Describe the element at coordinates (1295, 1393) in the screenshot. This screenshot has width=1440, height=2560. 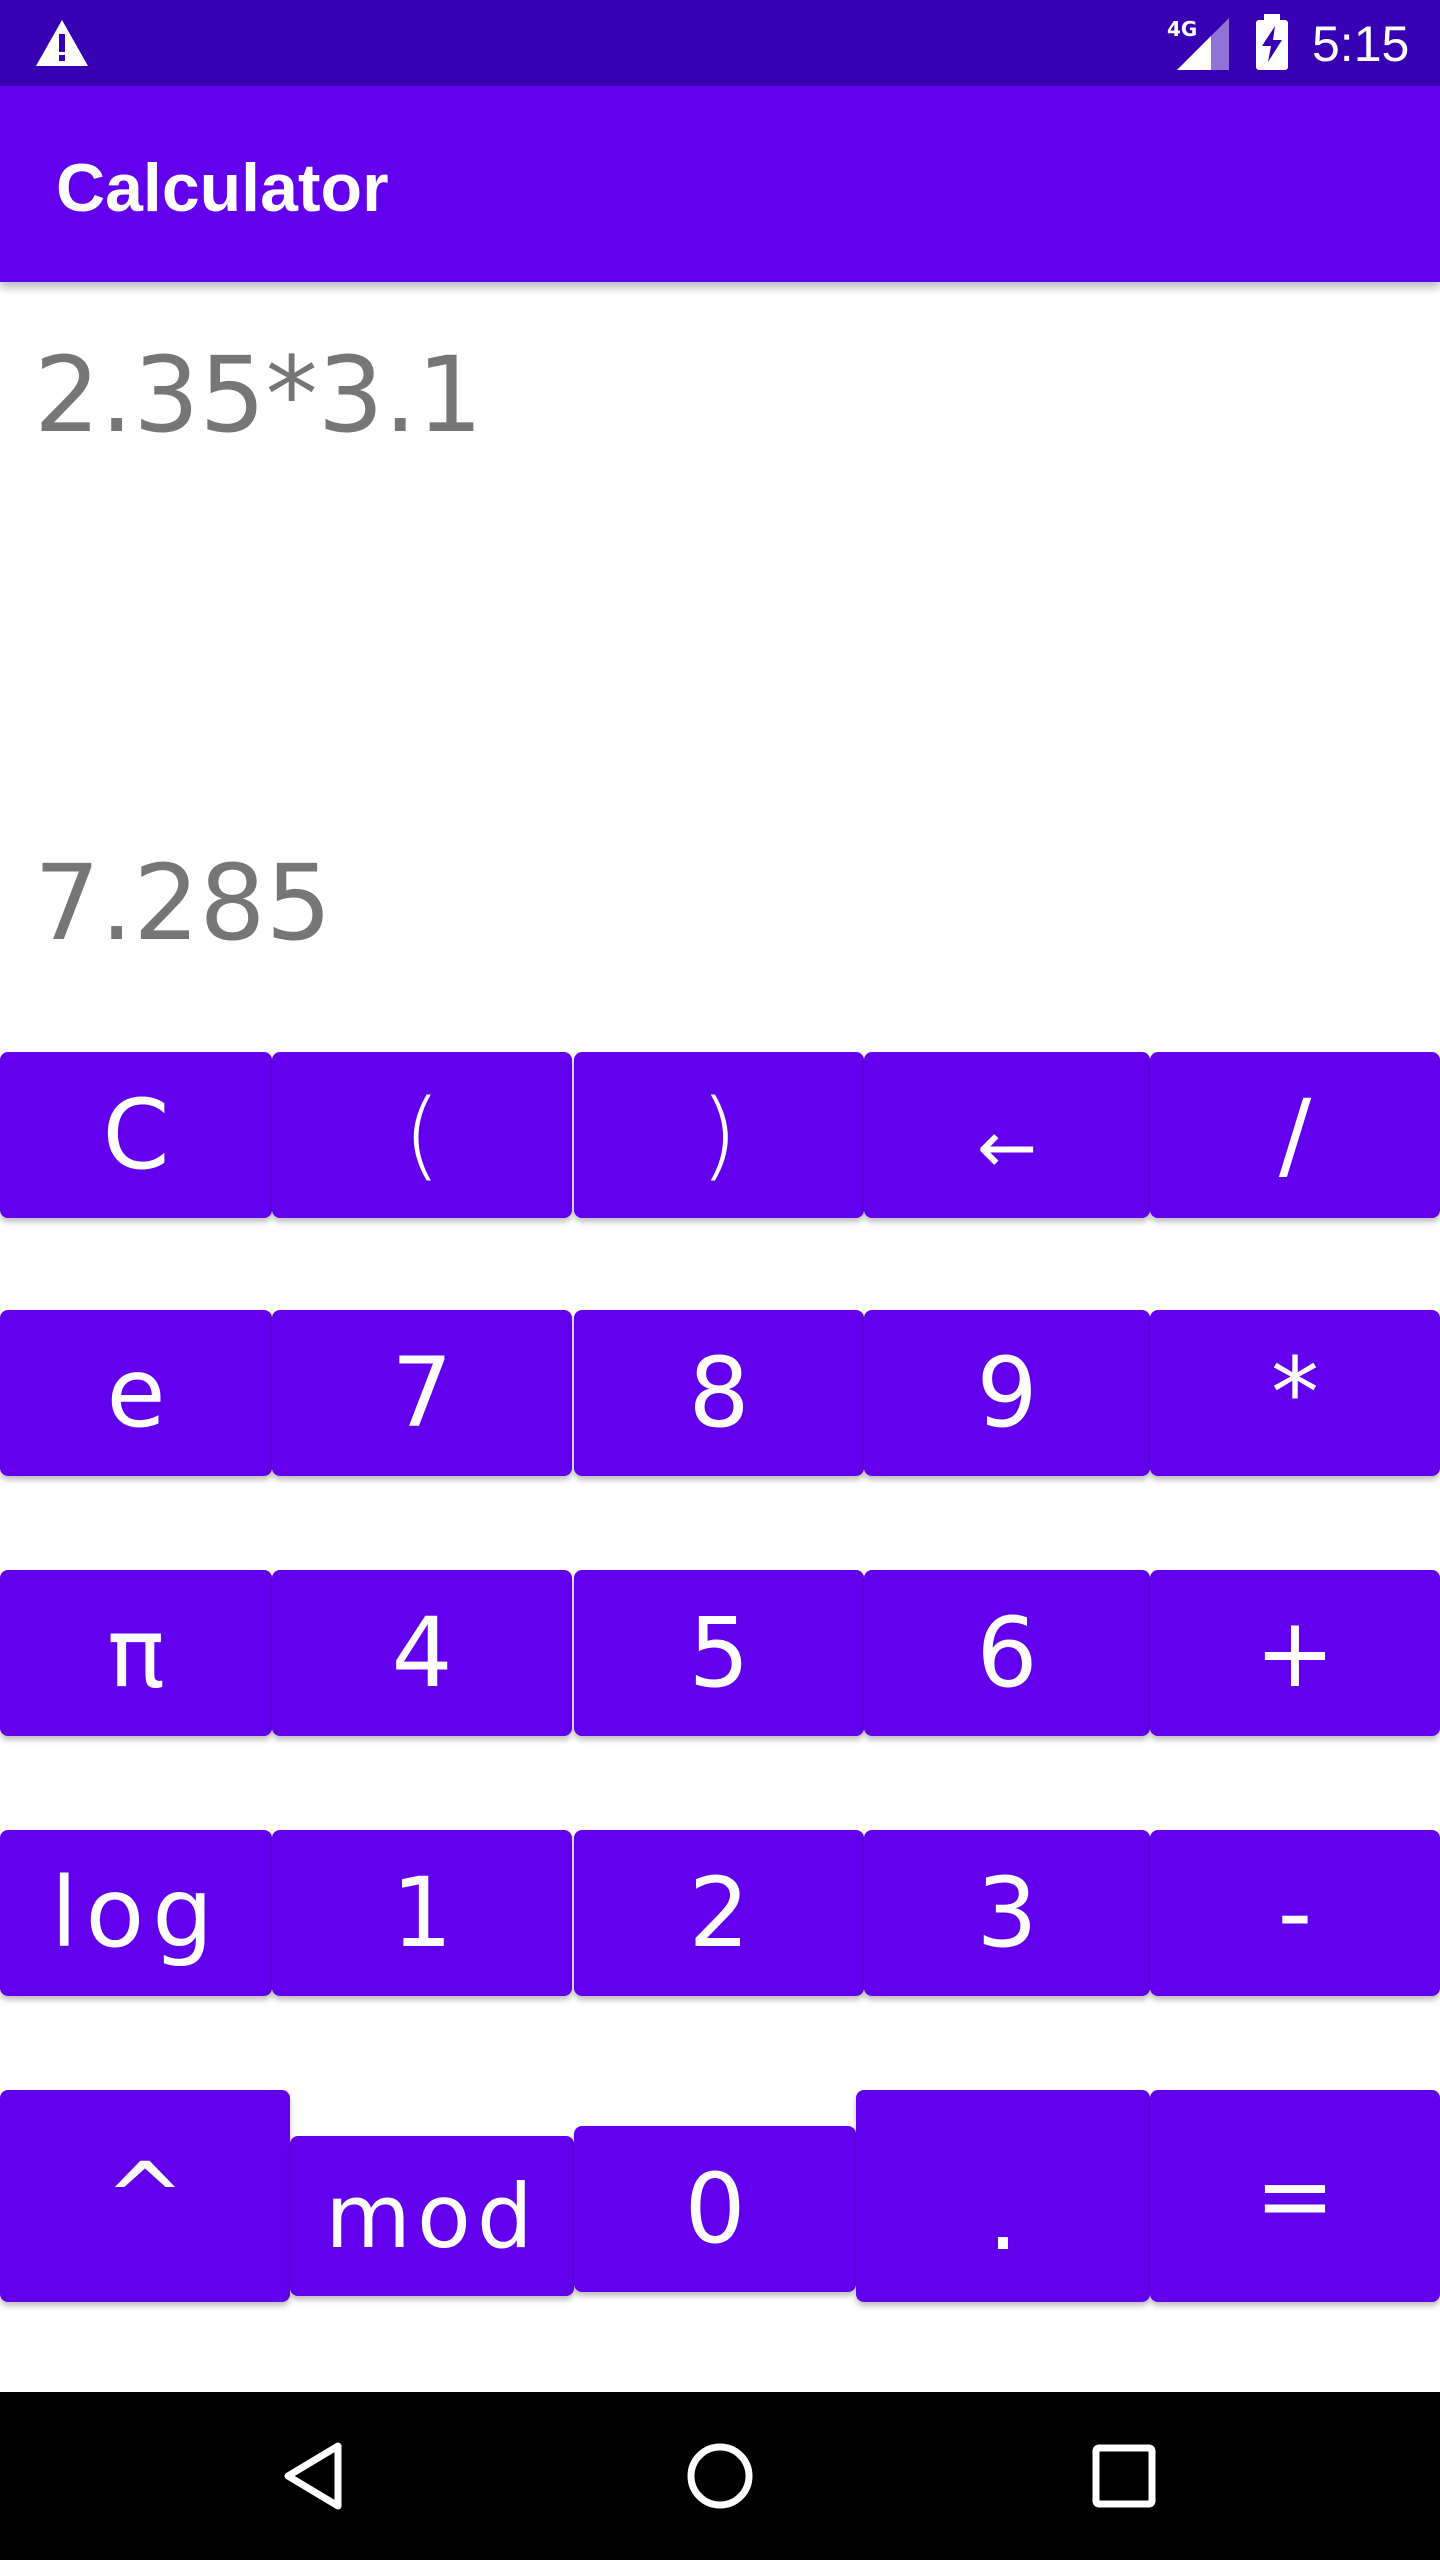
I see `multiply-button: *` at that location.